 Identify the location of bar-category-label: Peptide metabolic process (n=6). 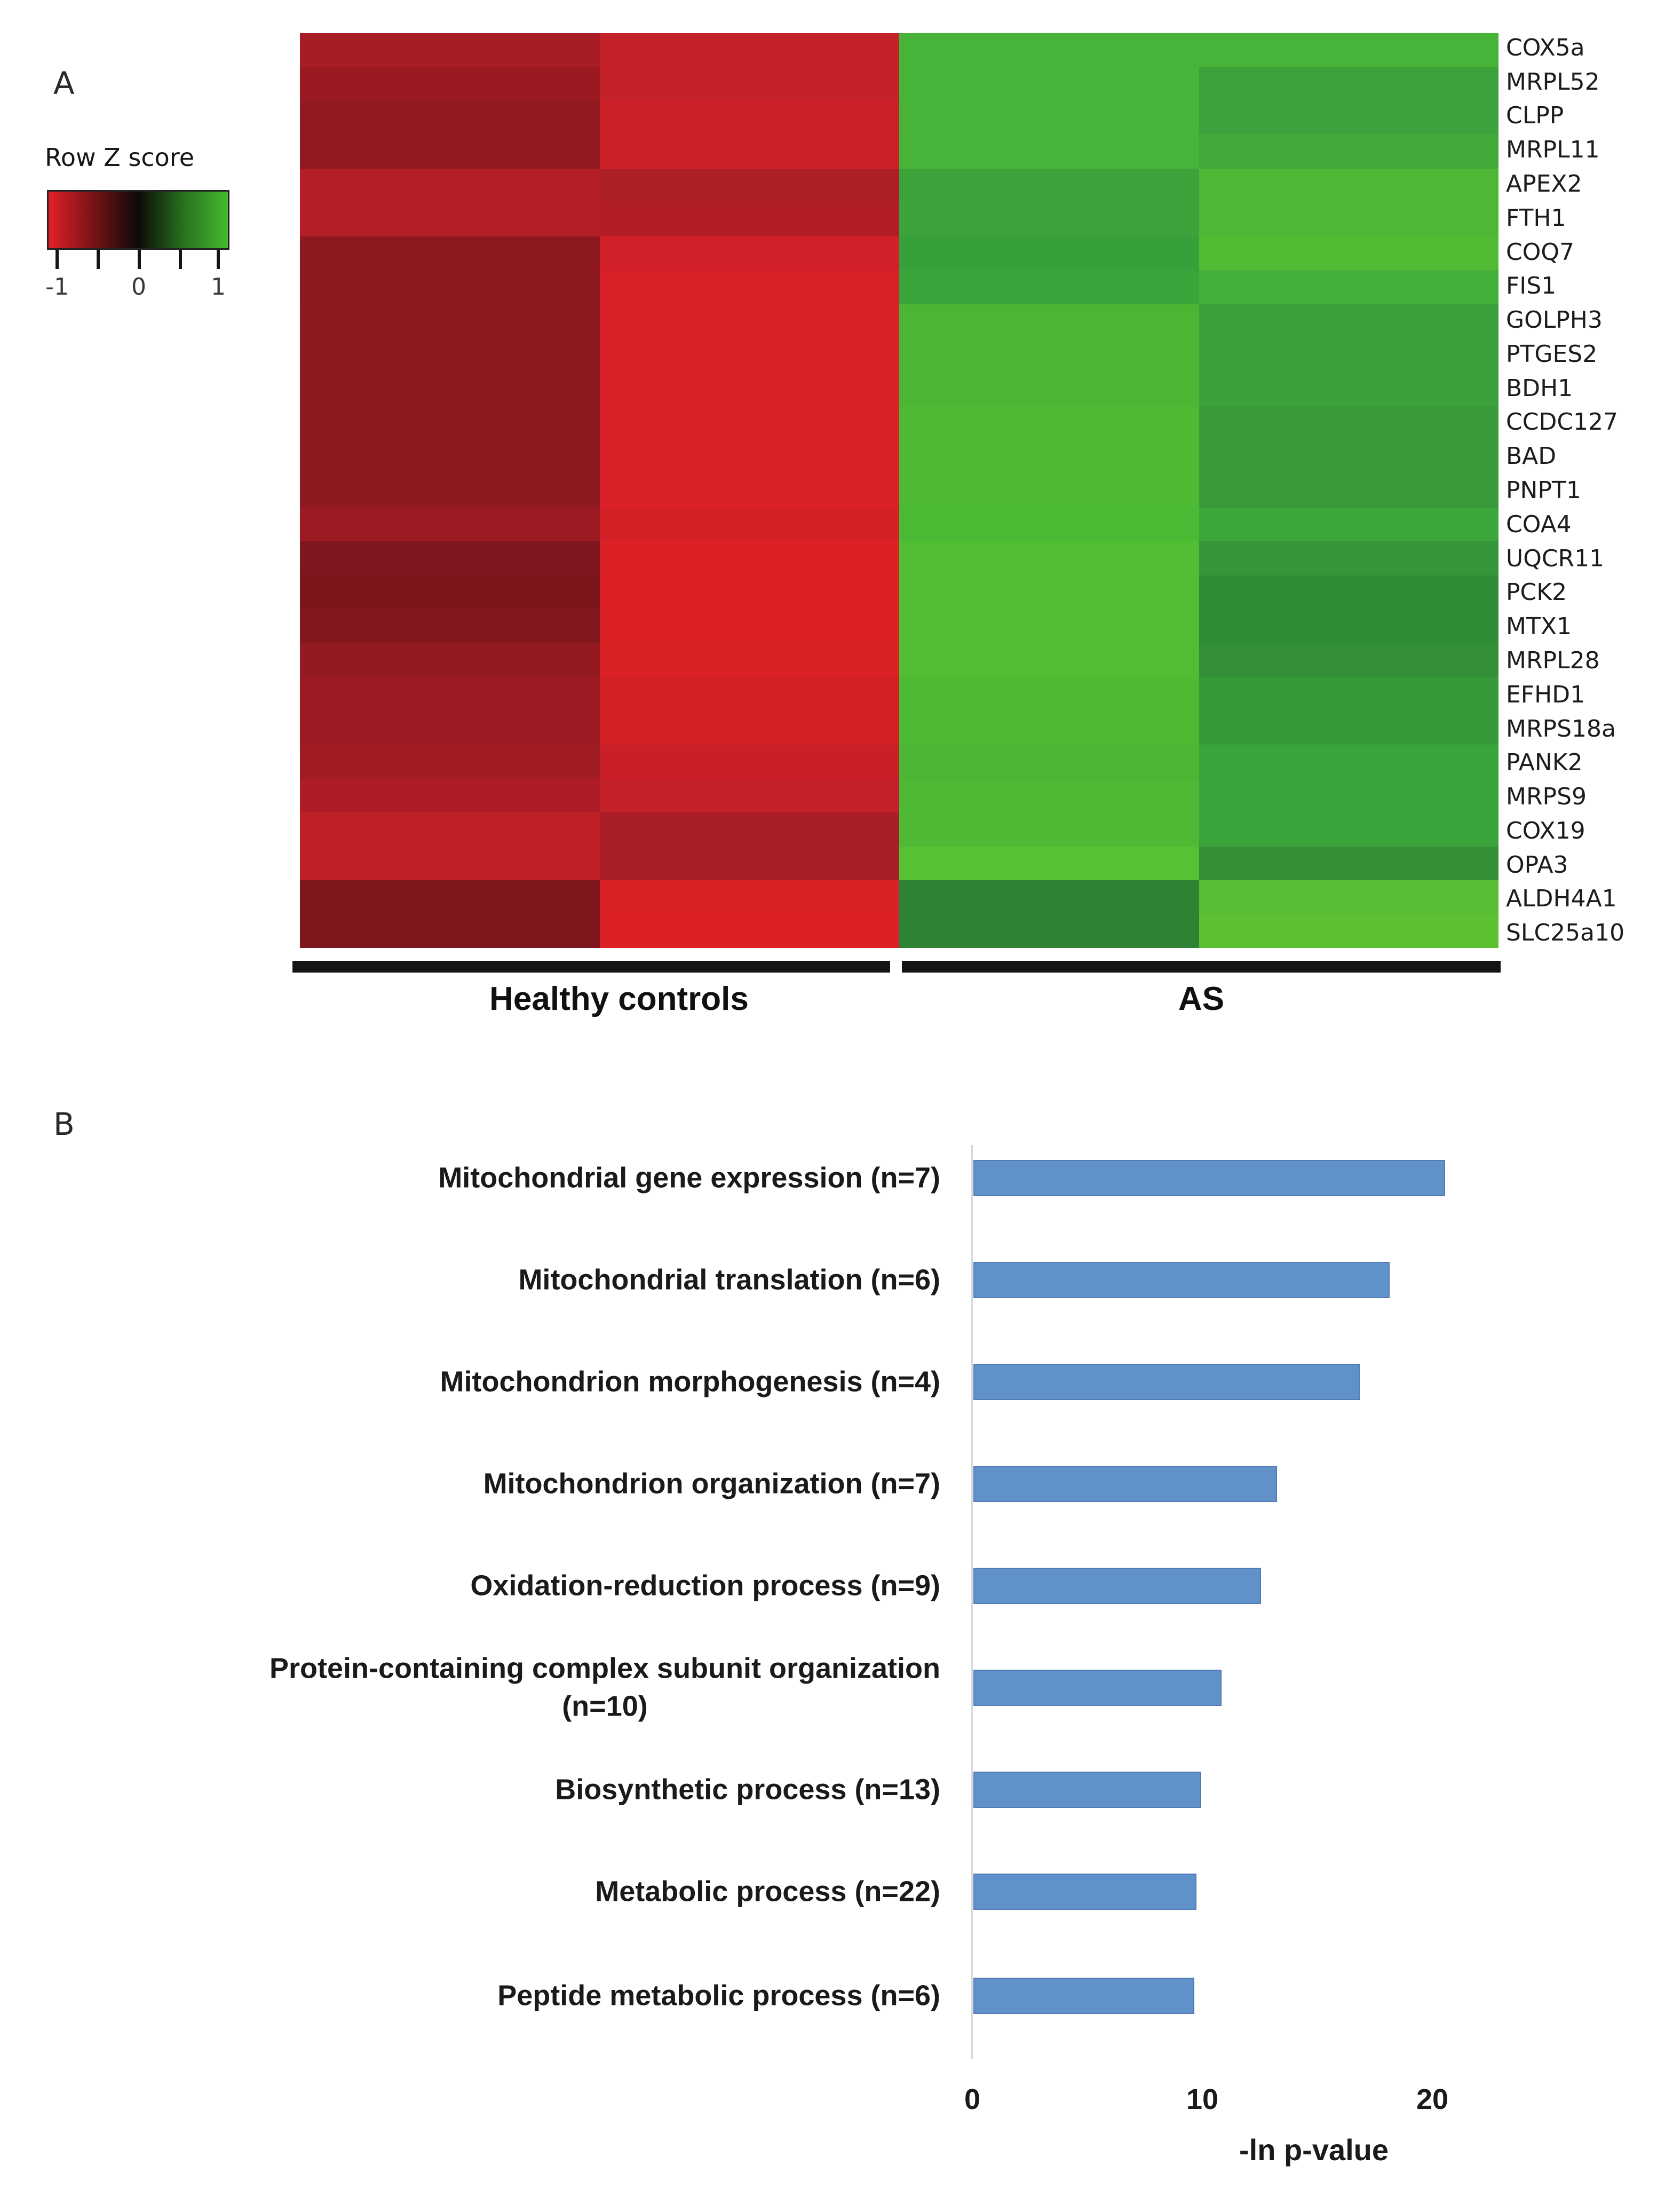
(718, 1995).